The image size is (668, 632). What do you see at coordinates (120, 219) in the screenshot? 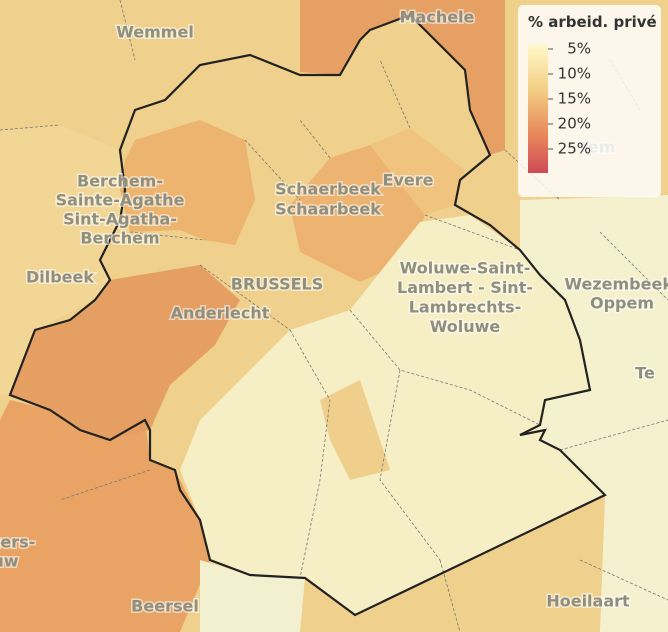
I see `place-label: Sint-Agatha-` at bounding box center [120, 219].